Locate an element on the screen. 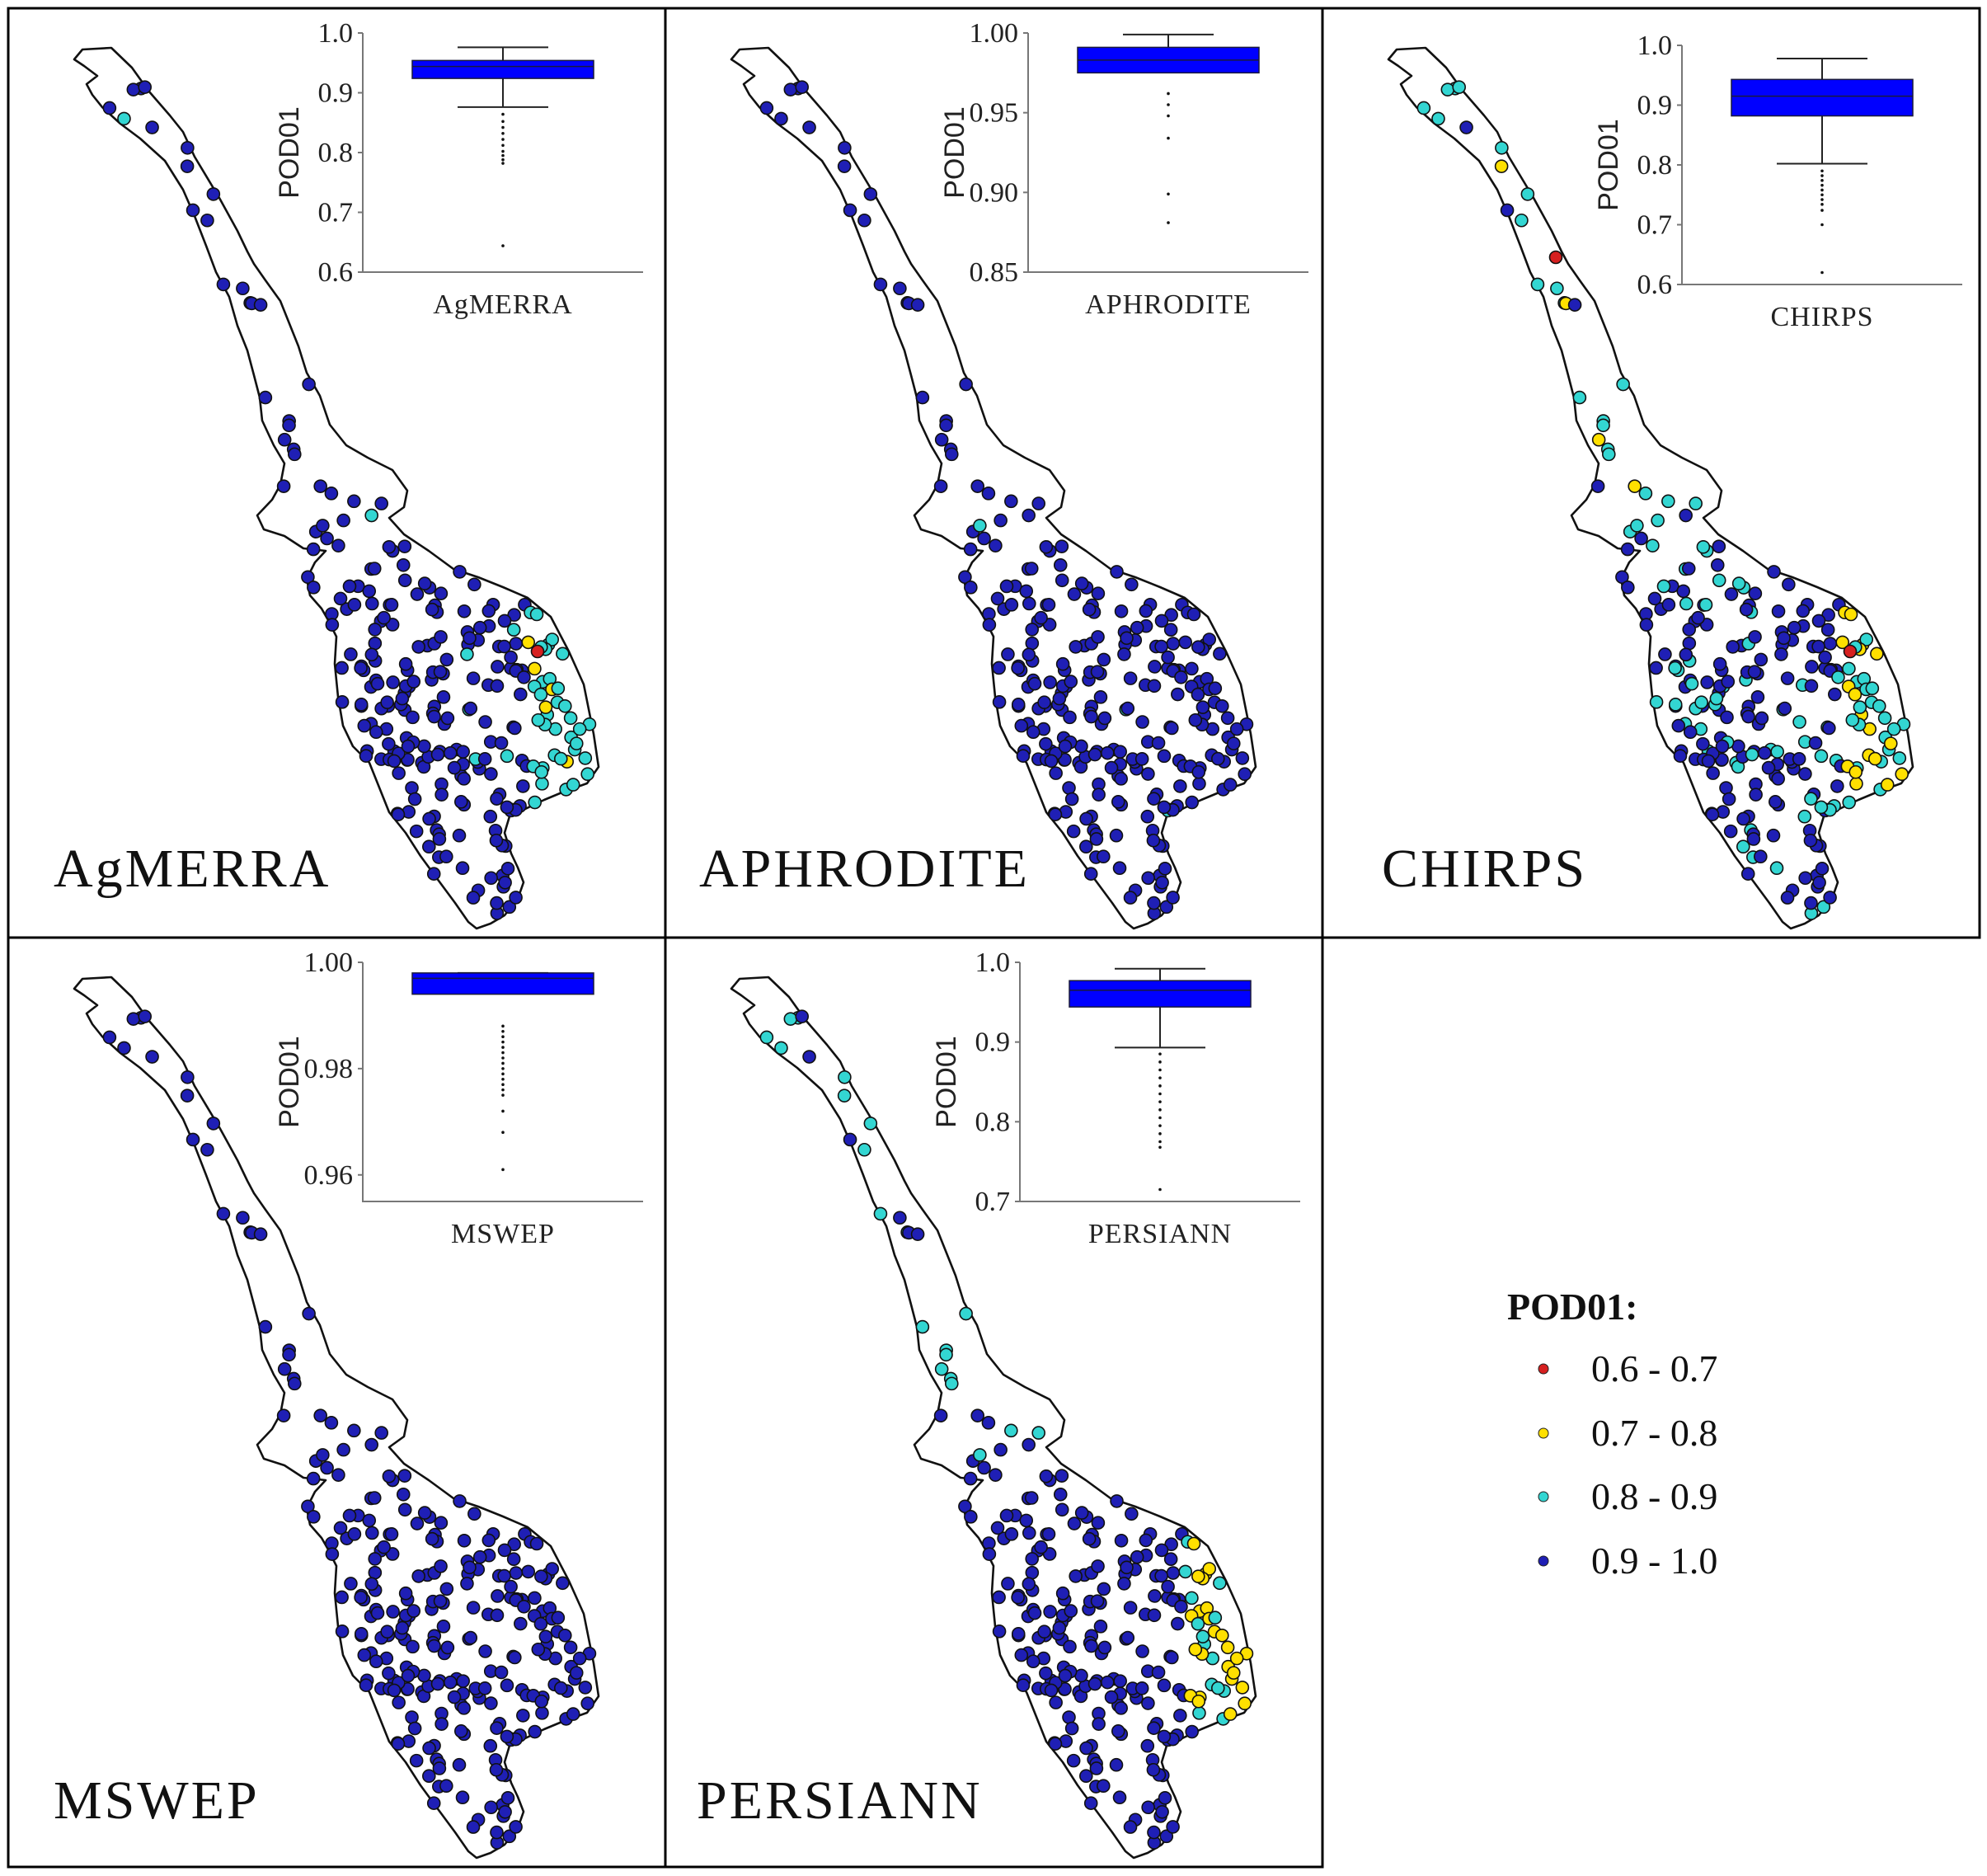 This screenshot has width=1987, height=1876. basin-map-agmerra is located at coordinates (336, 488).